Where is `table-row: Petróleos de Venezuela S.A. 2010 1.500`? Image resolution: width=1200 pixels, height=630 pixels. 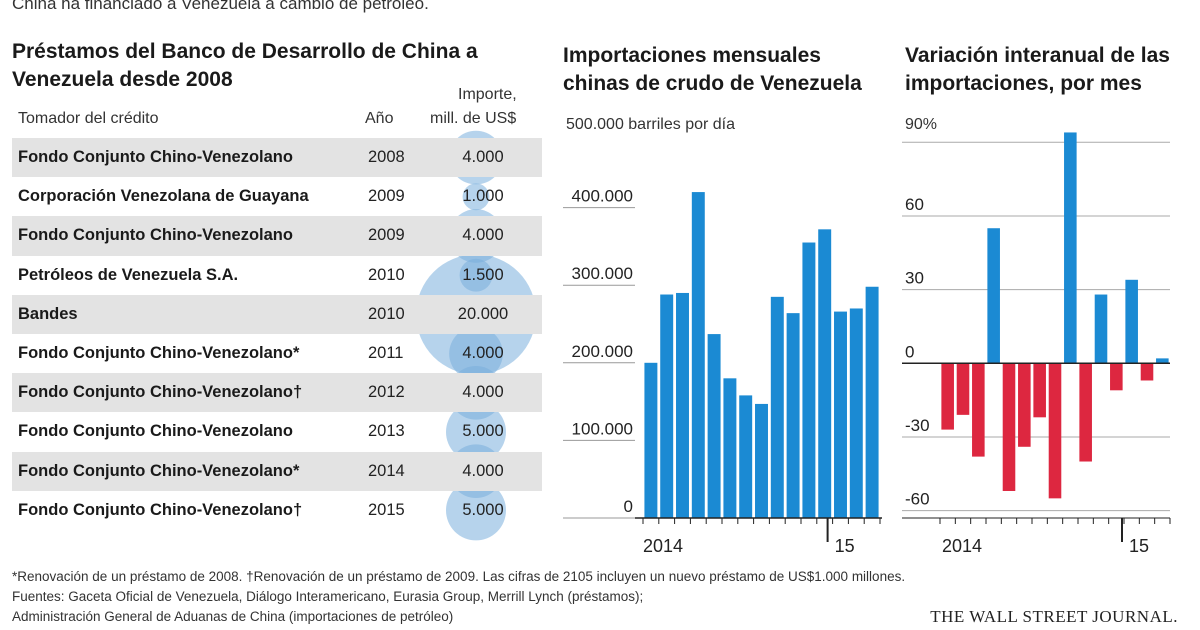
table-row: Petróleos de Venezuela S.A. 2010 1.500 is located at coordinates (277, 275).